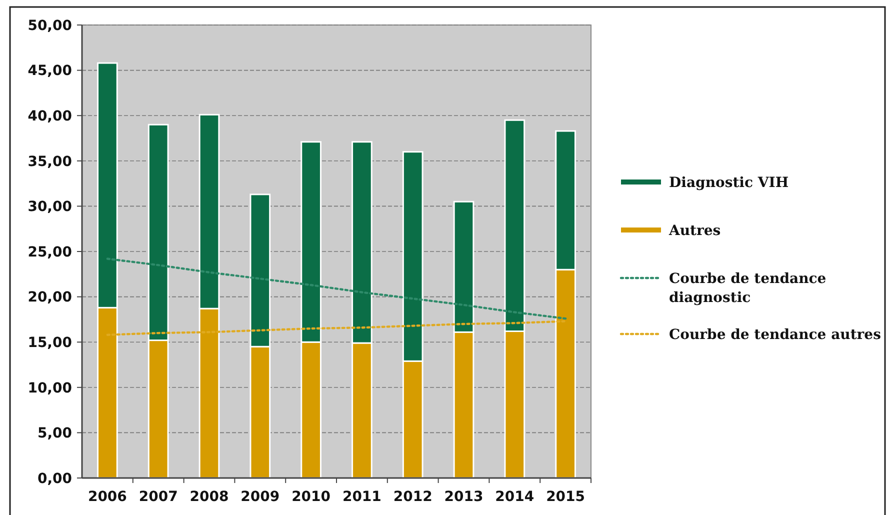 This screenshot has width=889, height=515. I want to click on y-tick-label: 40,00, so click(50, 116).